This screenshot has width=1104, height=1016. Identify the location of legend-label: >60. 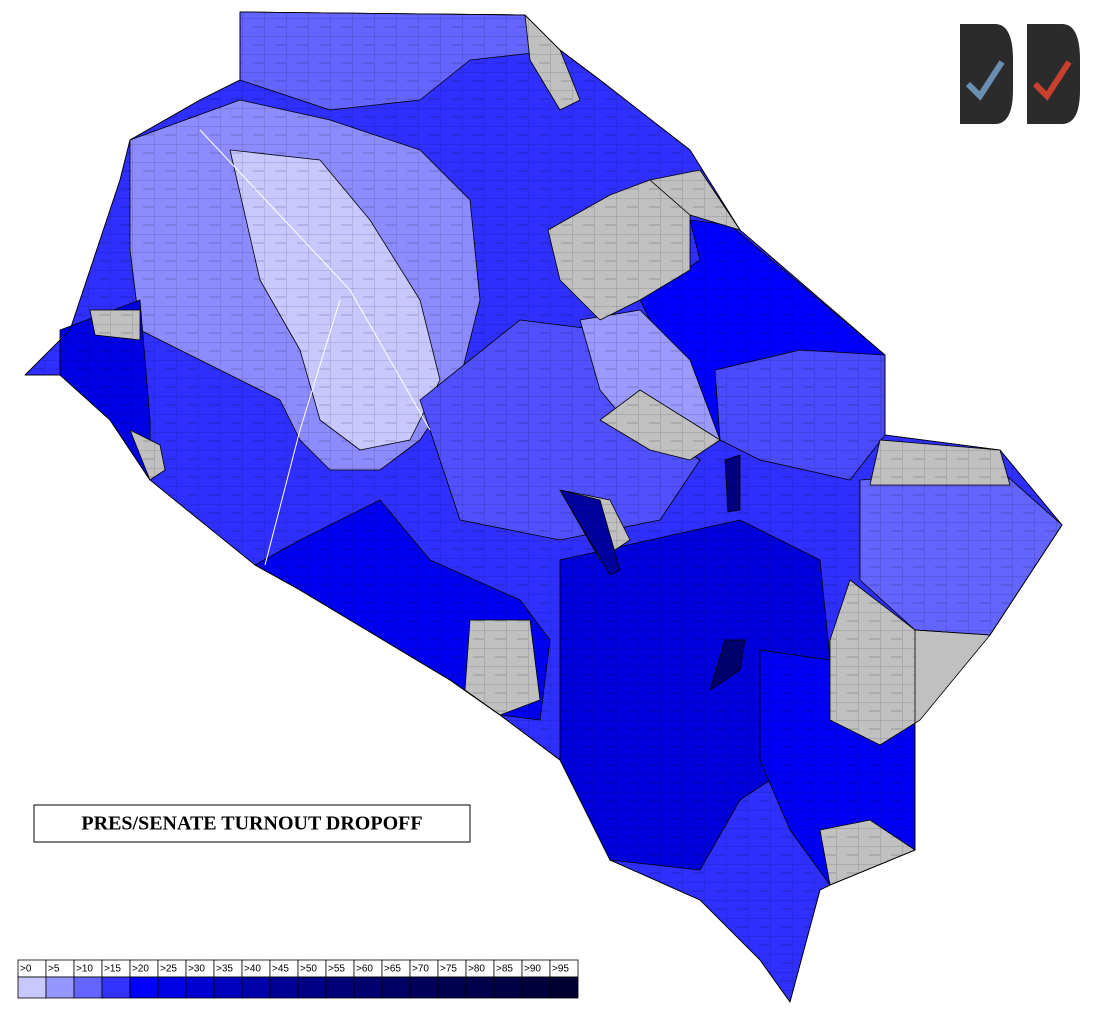
(364, 969).